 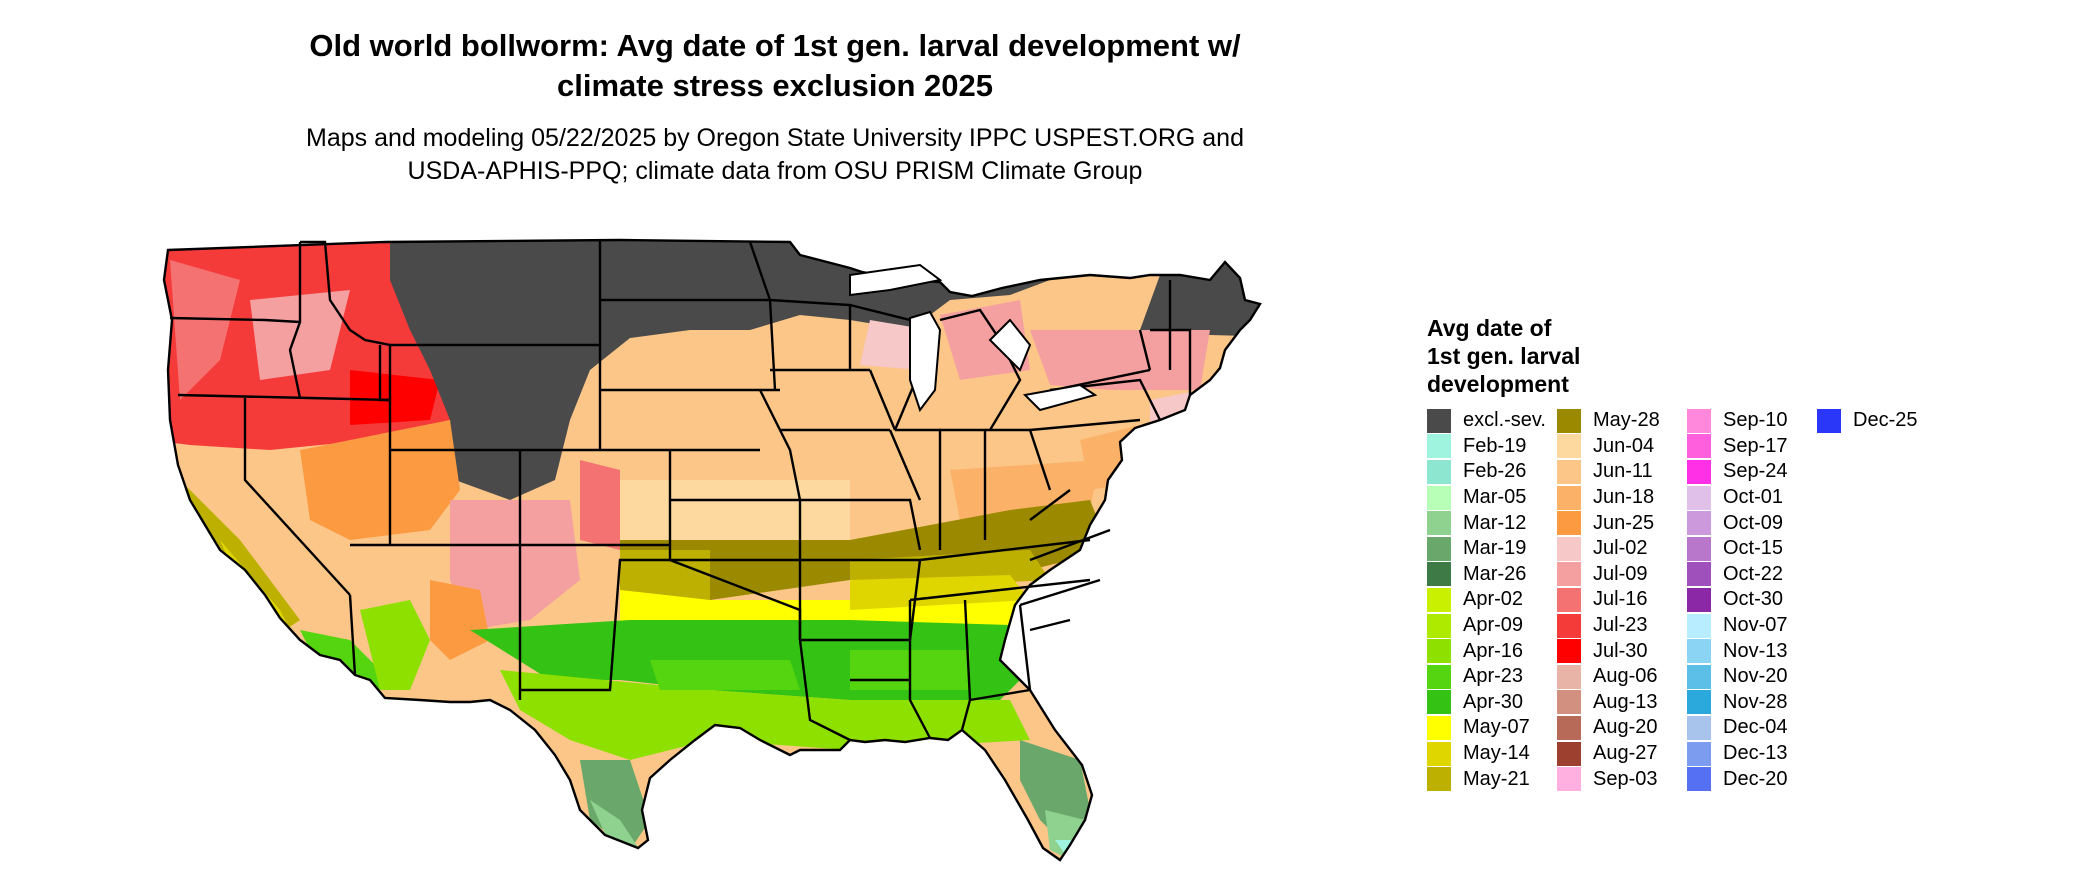 What do you see at coordinates (1496, 778) in the screenshot?
I see `legend-label: May-21` at bounding box center [1496, 778].